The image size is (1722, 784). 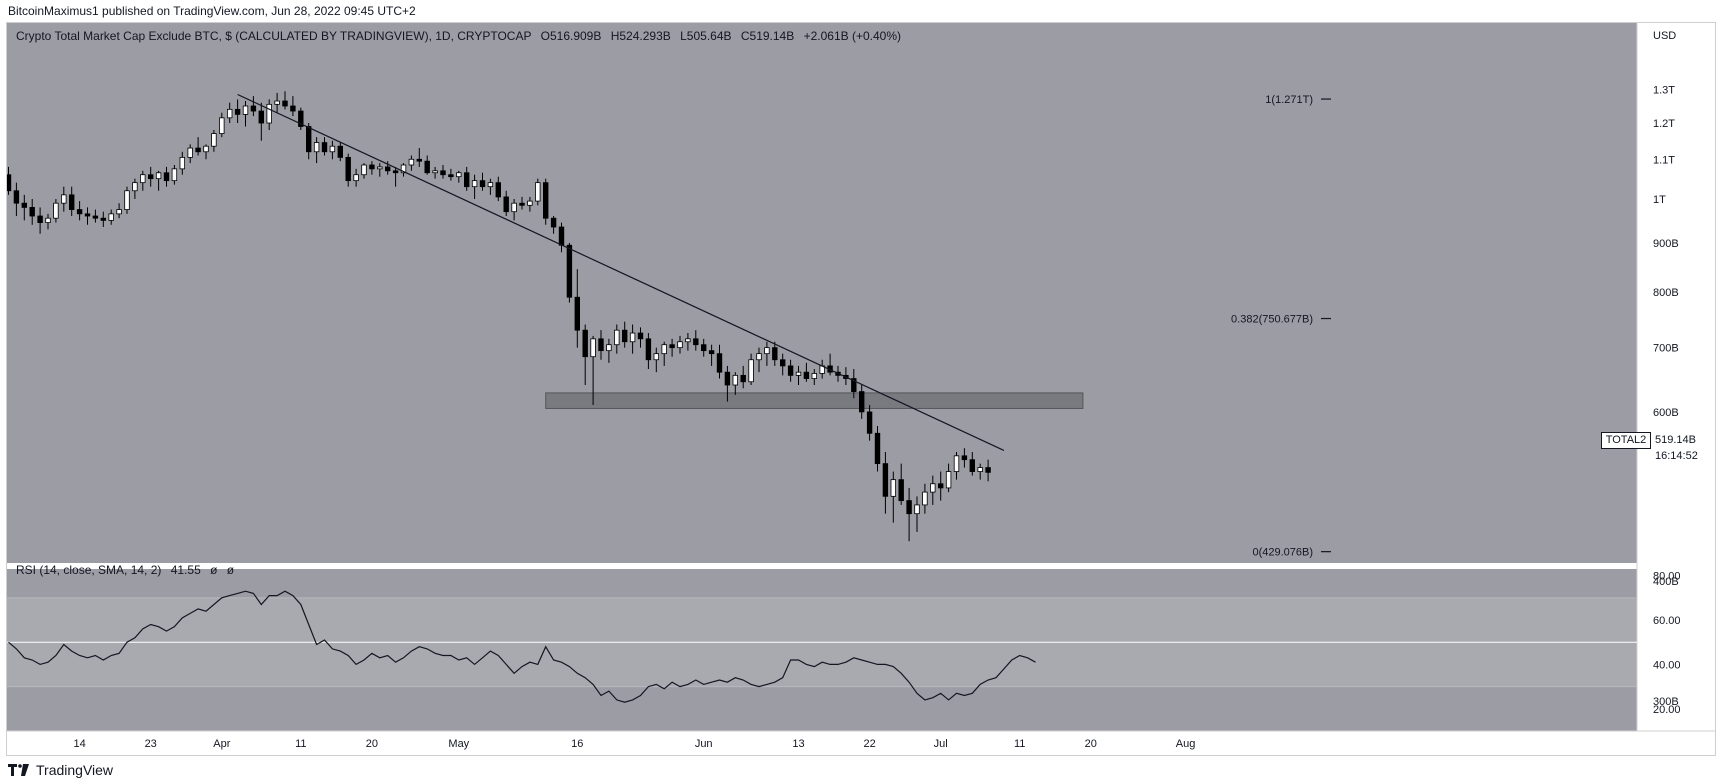 What do you see at coordinates (1666, 349) in the screenshot?
I see `price-tick-label: 700B` at bounding box center [1666, 349].